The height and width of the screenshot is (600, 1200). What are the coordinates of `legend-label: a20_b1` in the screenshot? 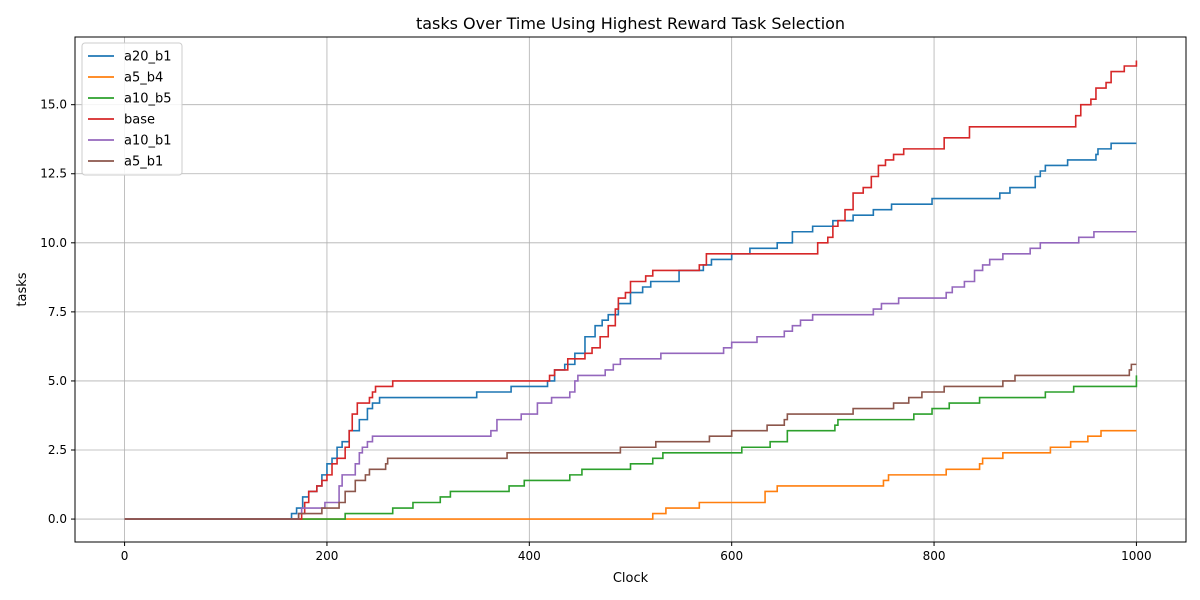 It's located at (148, 57).